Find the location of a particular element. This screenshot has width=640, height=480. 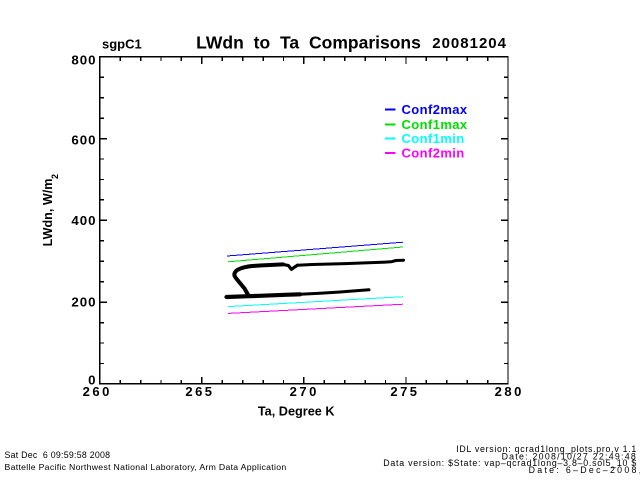

svg-text:IDL version: qcrad1long_plots.: IDL version: qcrad1long_plots.pro,v 1.1 is located at coordinates (546, 449).